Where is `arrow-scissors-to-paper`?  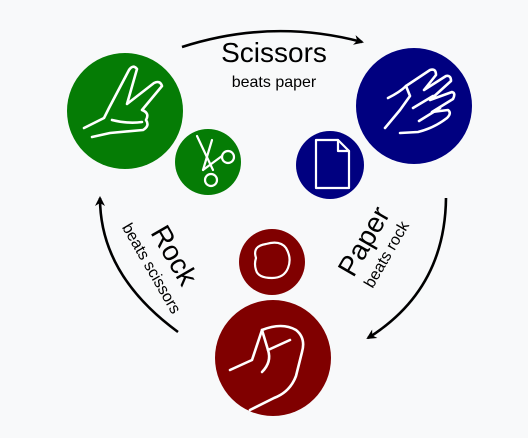 arrow-scissors-to-paper is located at coordinates (272, 39).